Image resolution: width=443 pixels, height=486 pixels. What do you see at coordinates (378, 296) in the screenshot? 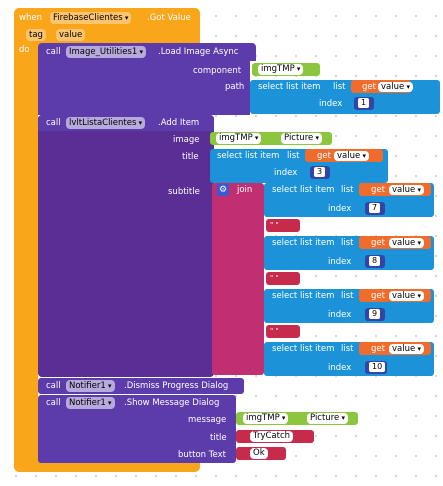
I see `sub3-get-label: get` at bounding box center [378, 296].